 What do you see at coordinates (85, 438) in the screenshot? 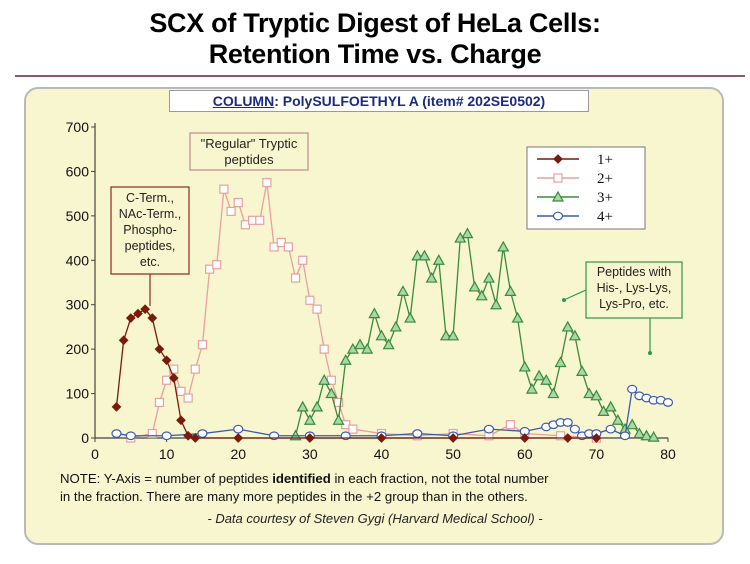
I see `y-tick-label: 0` at bounding box center [85, 438].